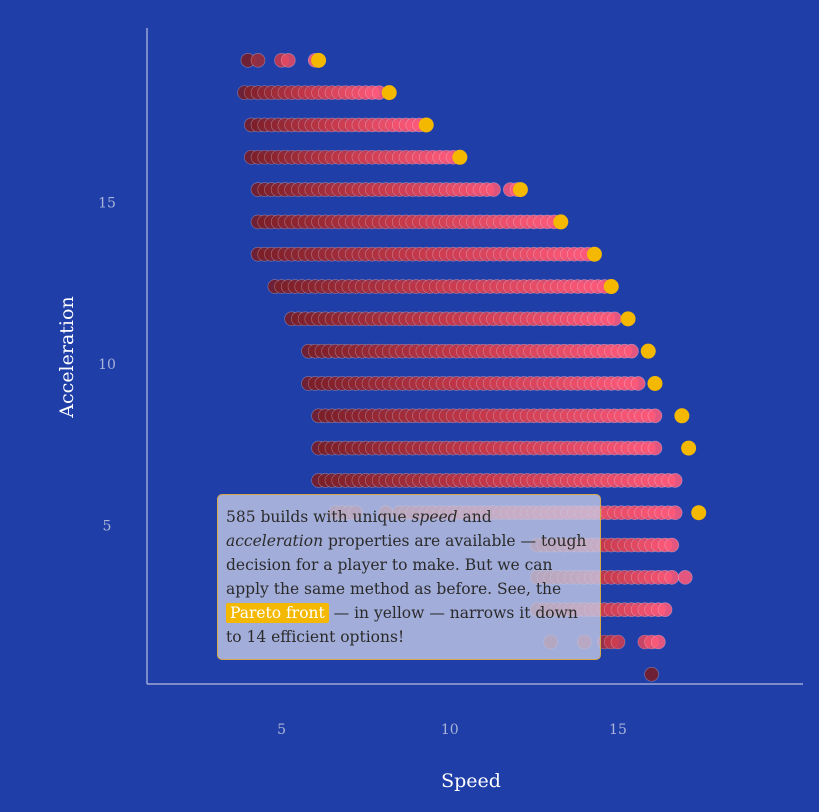 The height and width of the screenshot is (812, 819). I want to click on x-axis-title: Speed, so click(471, 781).